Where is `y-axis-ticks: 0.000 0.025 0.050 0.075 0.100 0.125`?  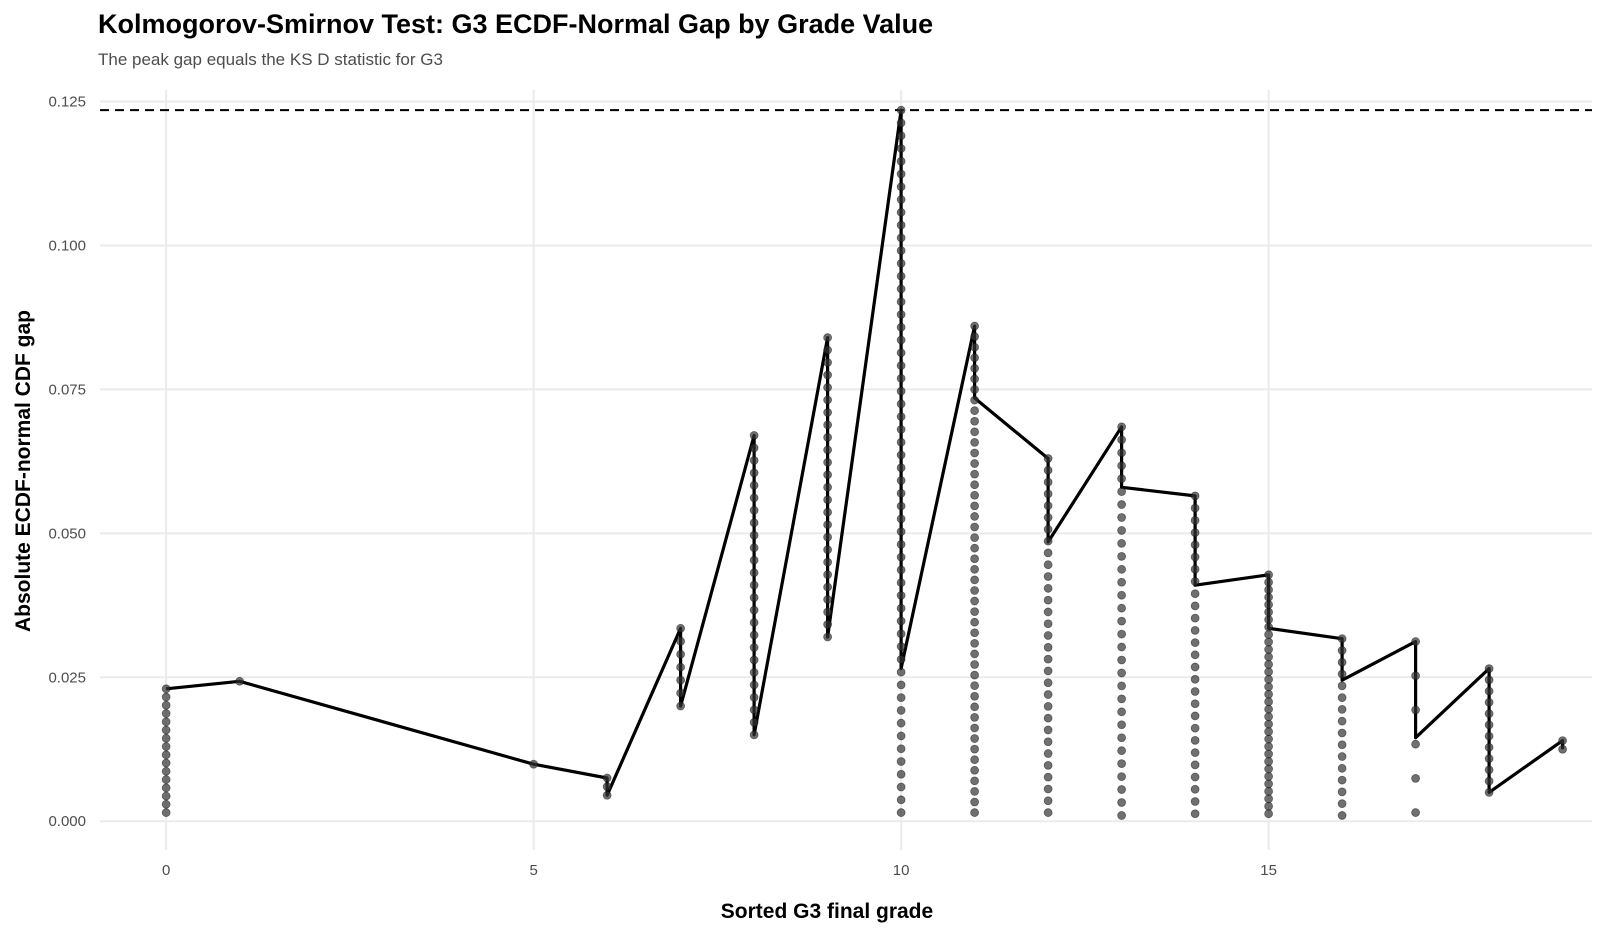
y-axis-ticks: 0.000 0.025 0.050 0.075 0.100 0.125 is located at coordinates (67, 462).